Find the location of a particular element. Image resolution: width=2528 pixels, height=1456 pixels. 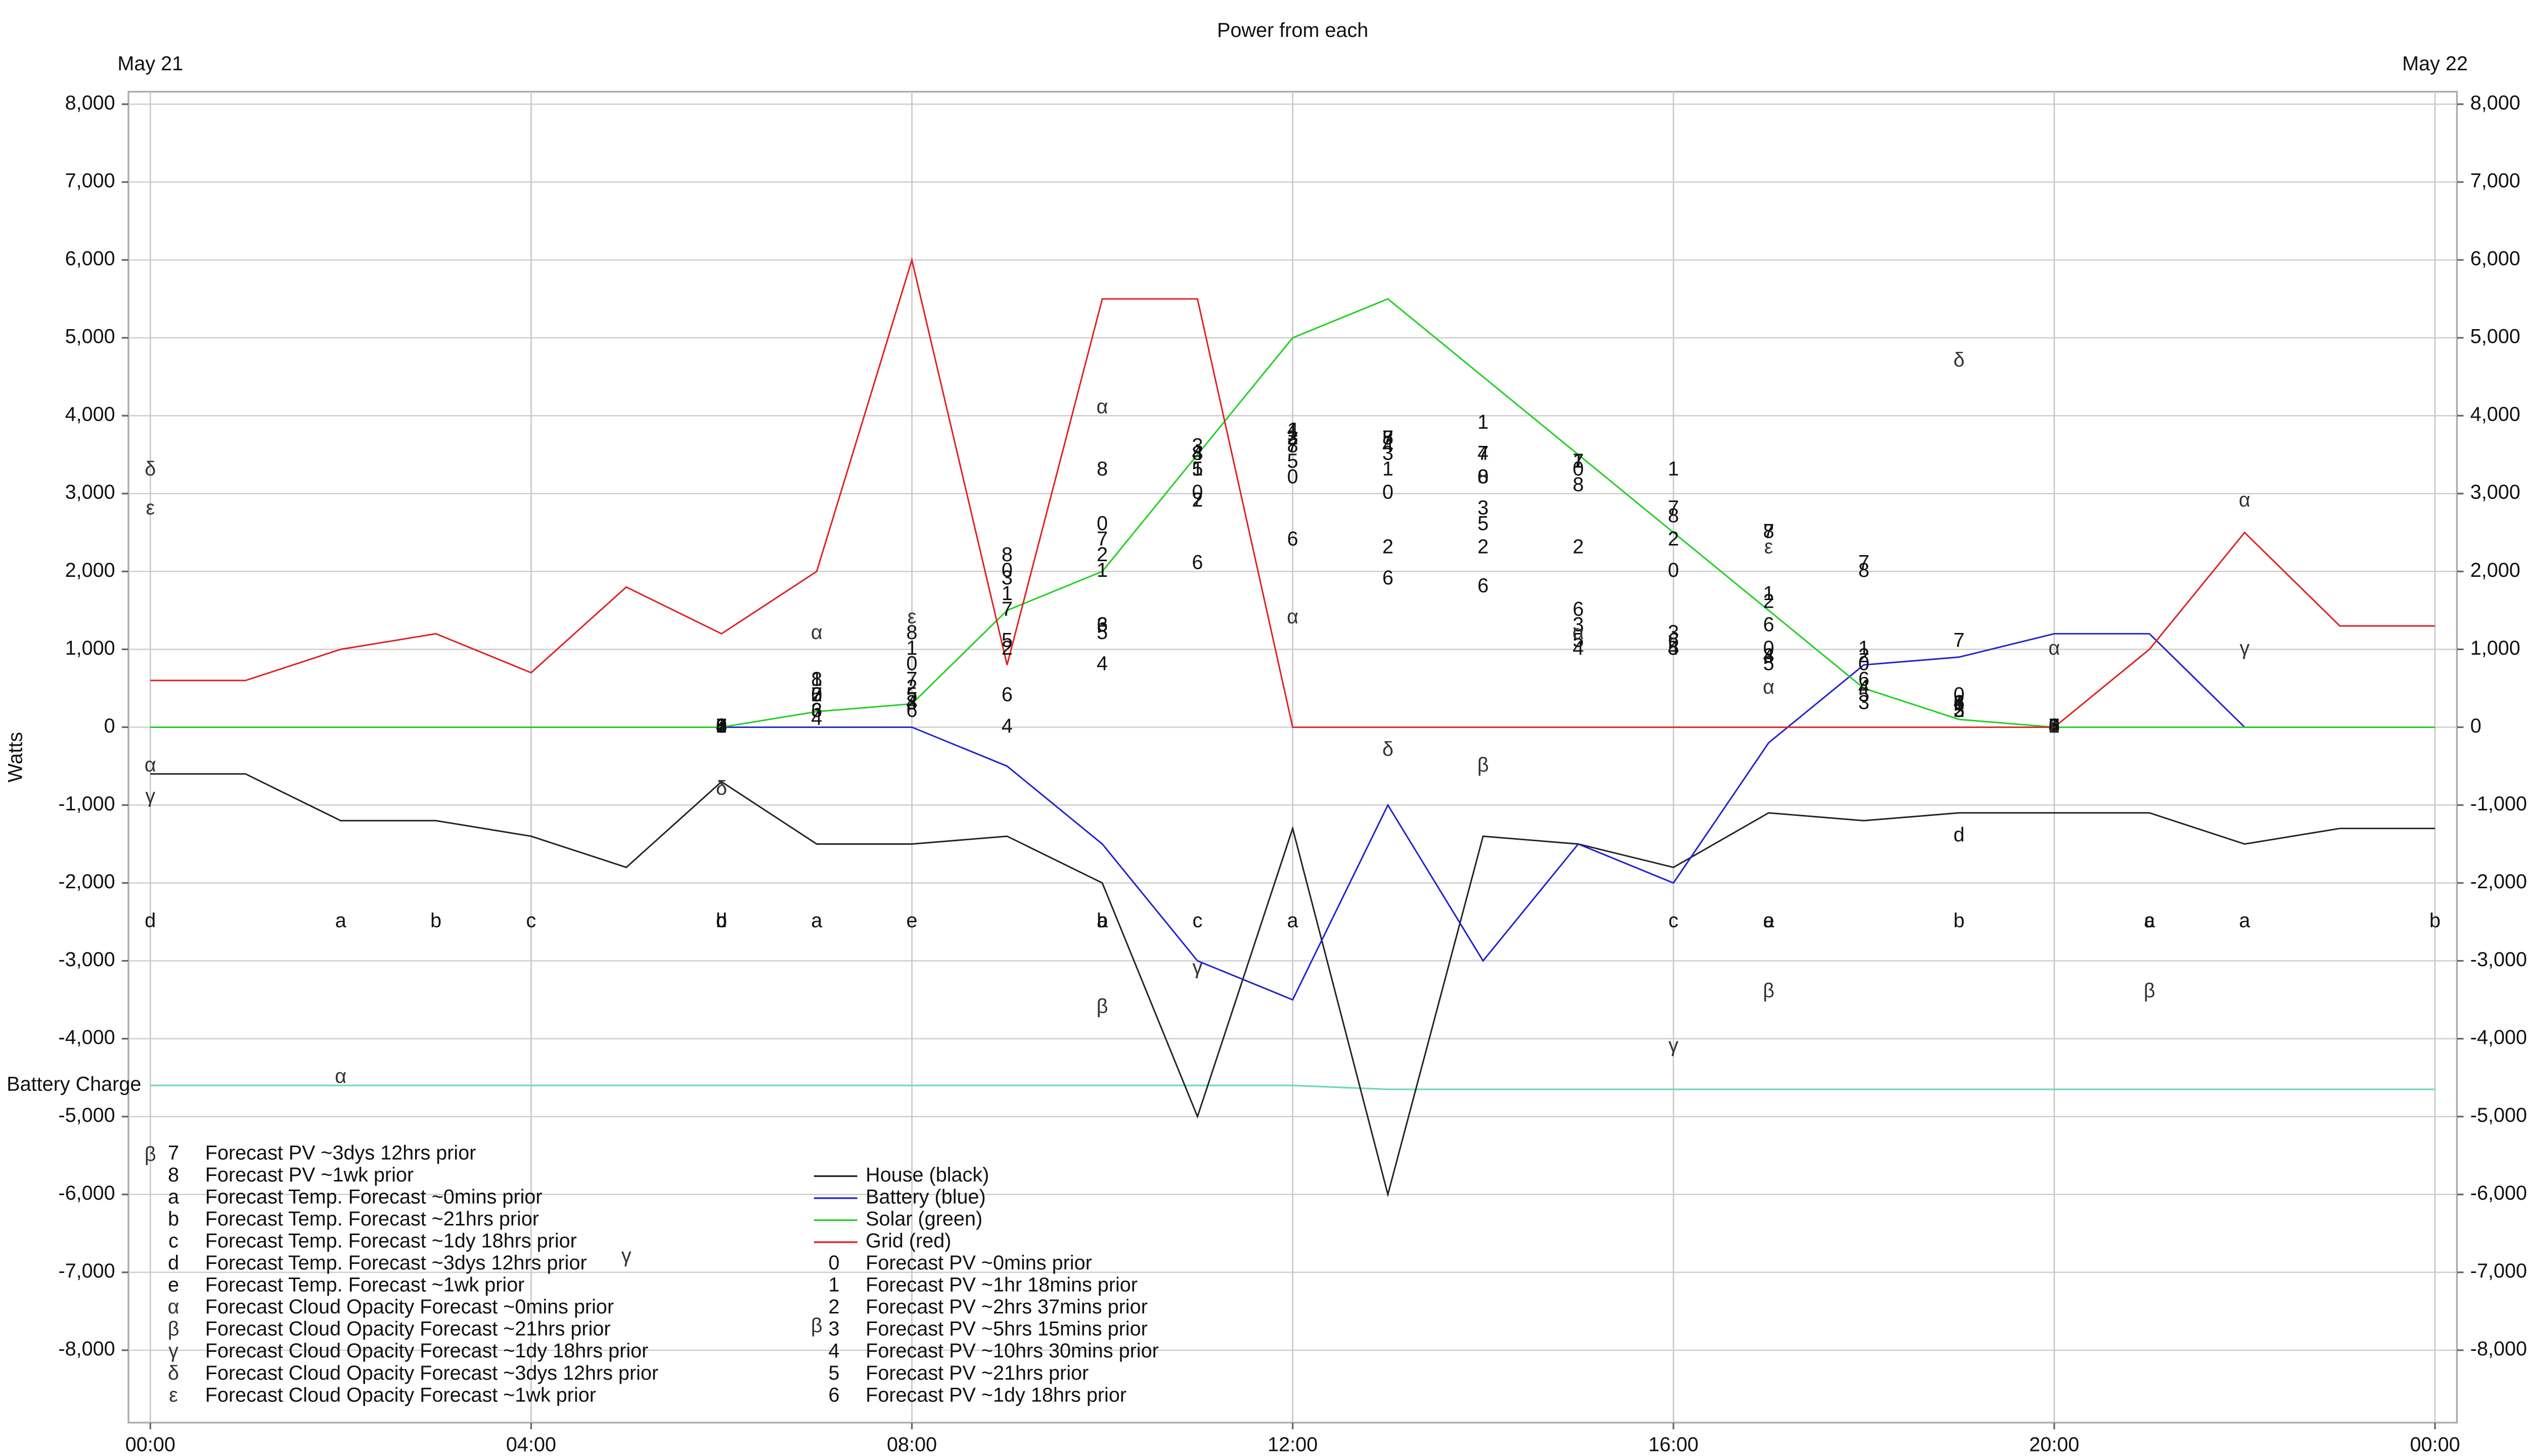

legend-marker: e is located at coordinates (174, 1285).